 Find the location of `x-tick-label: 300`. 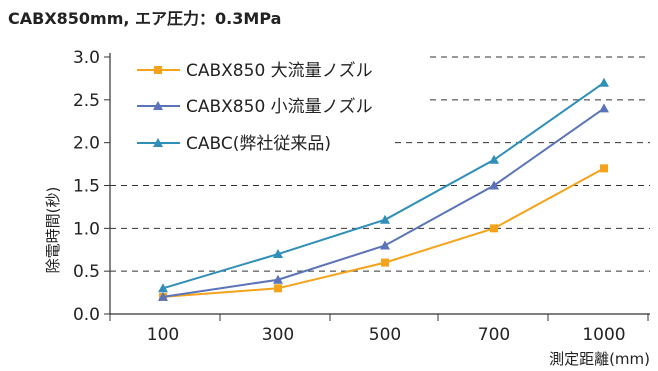

x-tick-label: 300 is located at coordinates (278, 335).